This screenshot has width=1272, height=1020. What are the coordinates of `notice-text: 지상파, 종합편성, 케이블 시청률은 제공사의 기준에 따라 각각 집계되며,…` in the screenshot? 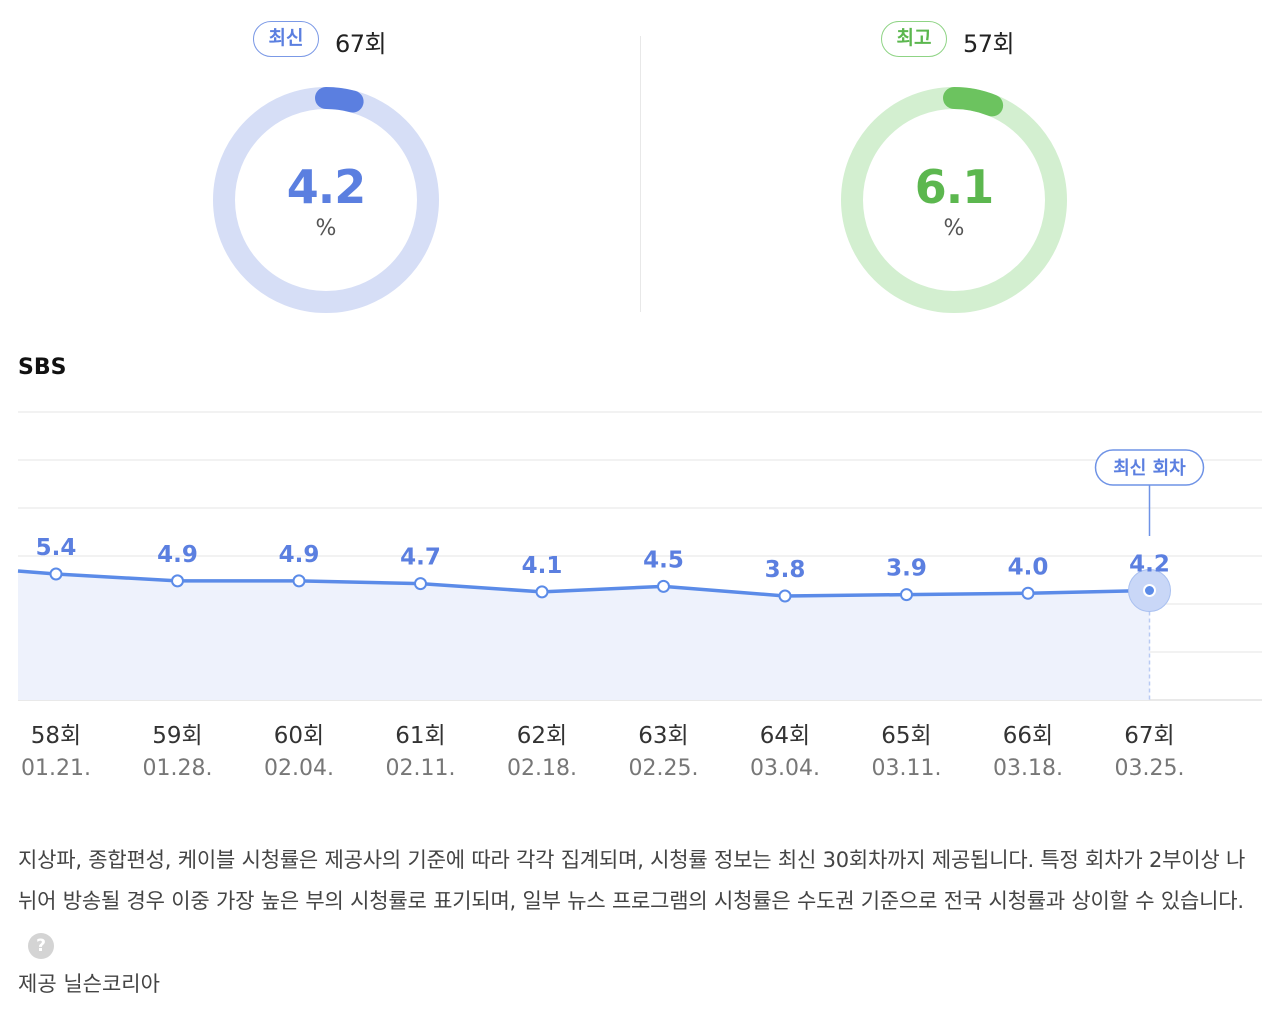 It's located at (632, 880).